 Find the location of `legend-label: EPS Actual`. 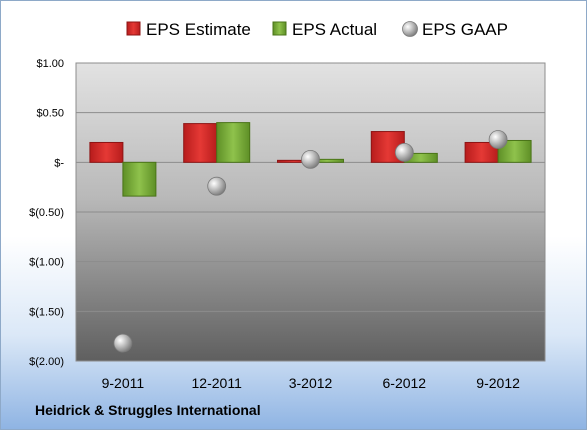

legend-label: EPS Actual is located at coordinates (334, 29).